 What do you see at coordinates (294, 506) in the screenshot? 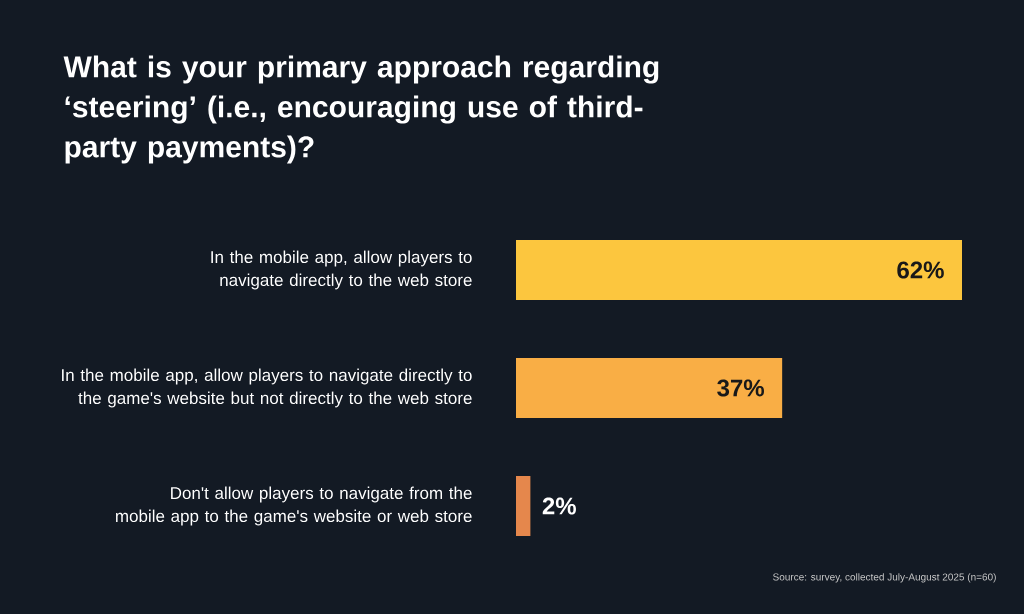
I see `y-tick-label: Don't allow players to navigate from the mobile app to the game's website or web store` at bounding box center [294, 506].